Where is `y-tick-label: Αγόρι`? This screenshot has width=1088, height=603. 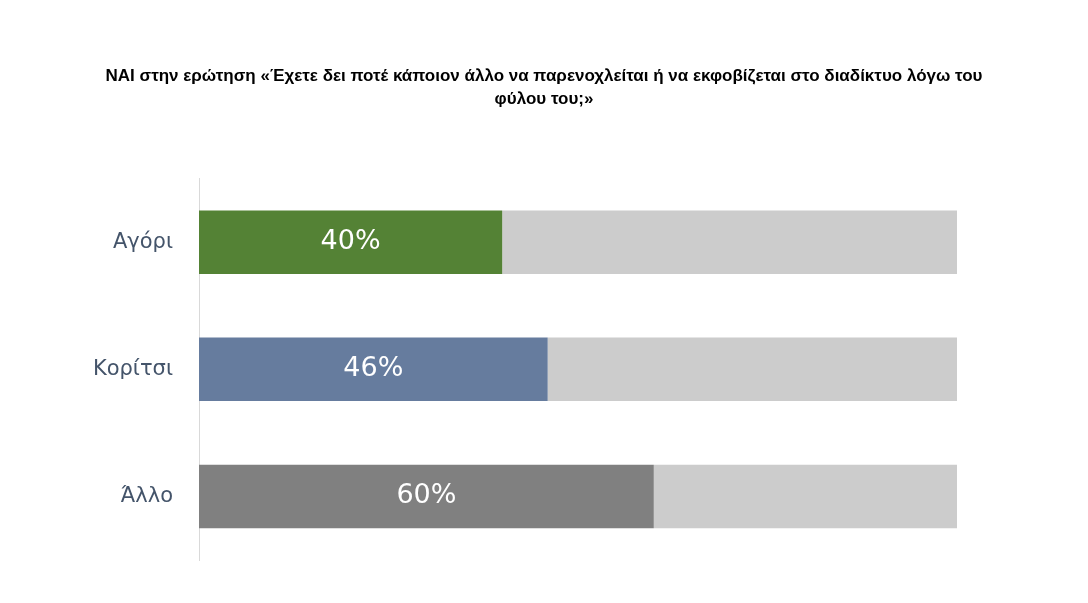
y-tick-label: Αγόρι is located at coordinates (142, 240).